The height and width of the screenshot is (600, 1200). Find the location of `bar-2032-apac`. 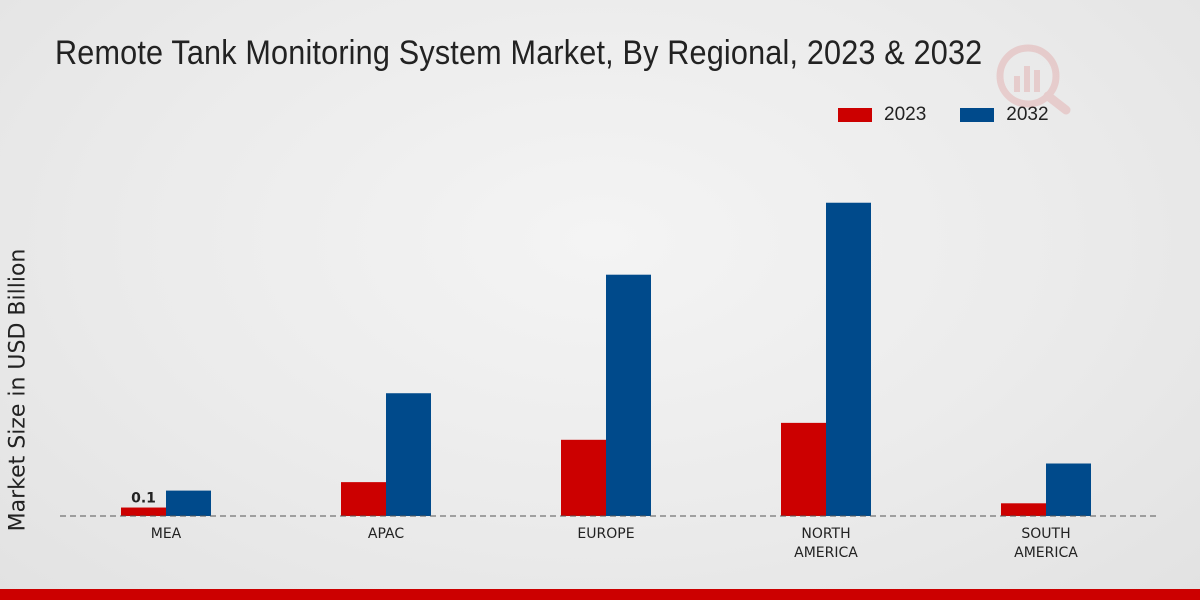

bar-2032-apac is located at coordinates (408, 454).